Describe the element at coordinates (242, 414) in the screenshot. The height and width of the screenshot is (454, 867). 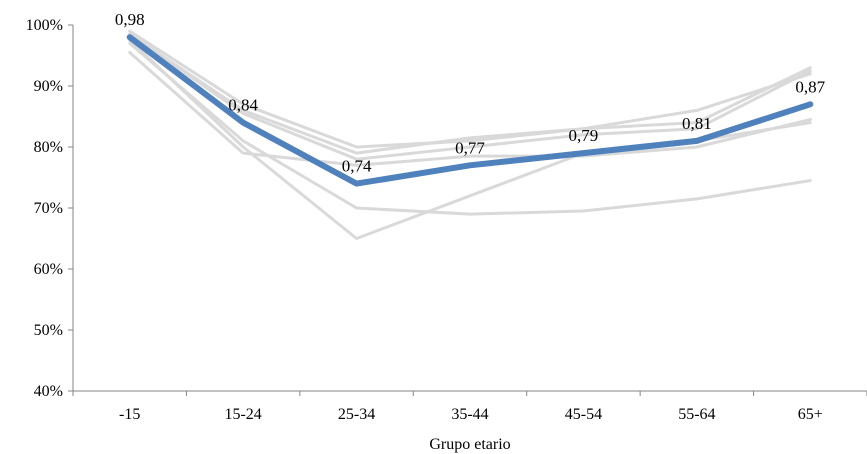
I see `x-tick-label: 15-24` at that location.